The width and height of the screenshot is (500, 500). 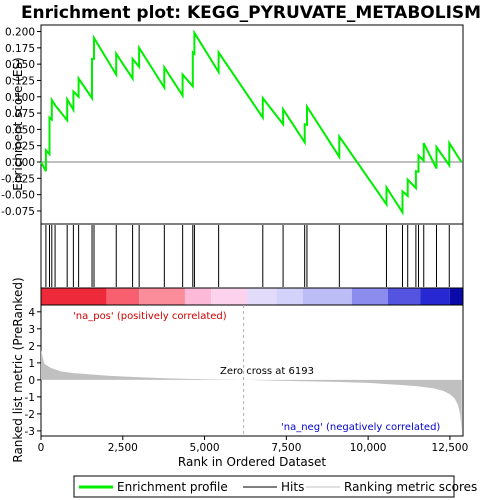 I want to click on metric-tick-label: 4, so click(x=31, y=313).